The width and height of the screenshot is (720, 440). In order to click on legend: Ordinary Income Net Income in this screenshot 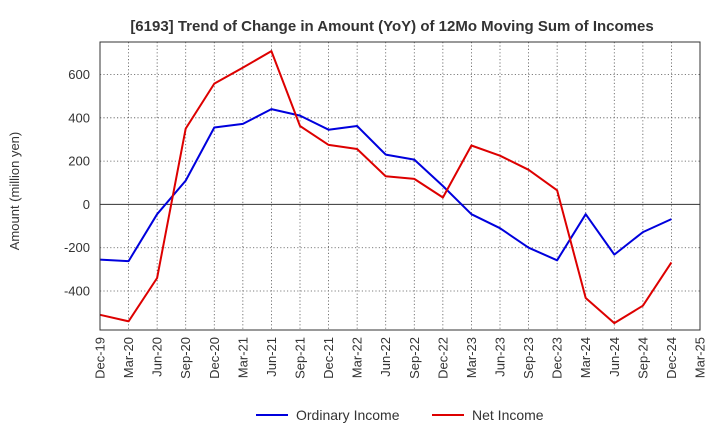, I will do `click(400, 415)`.